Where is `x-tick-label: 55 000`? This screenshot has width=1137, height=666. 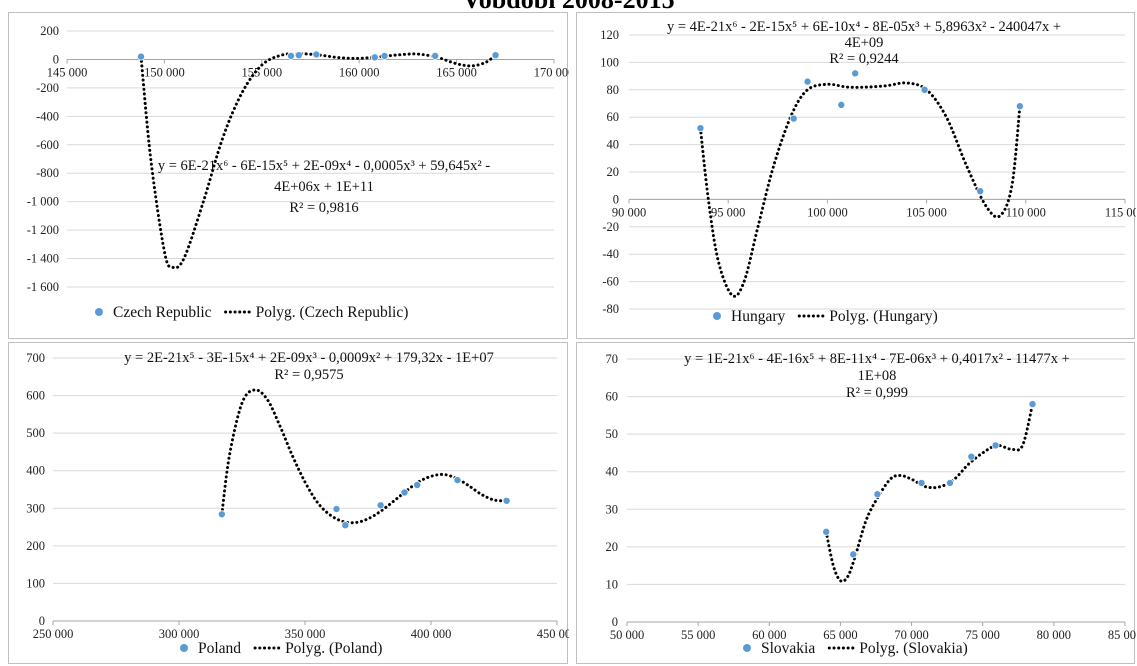 x-tick-label: 55 000 is located at coordinates (698, 635).